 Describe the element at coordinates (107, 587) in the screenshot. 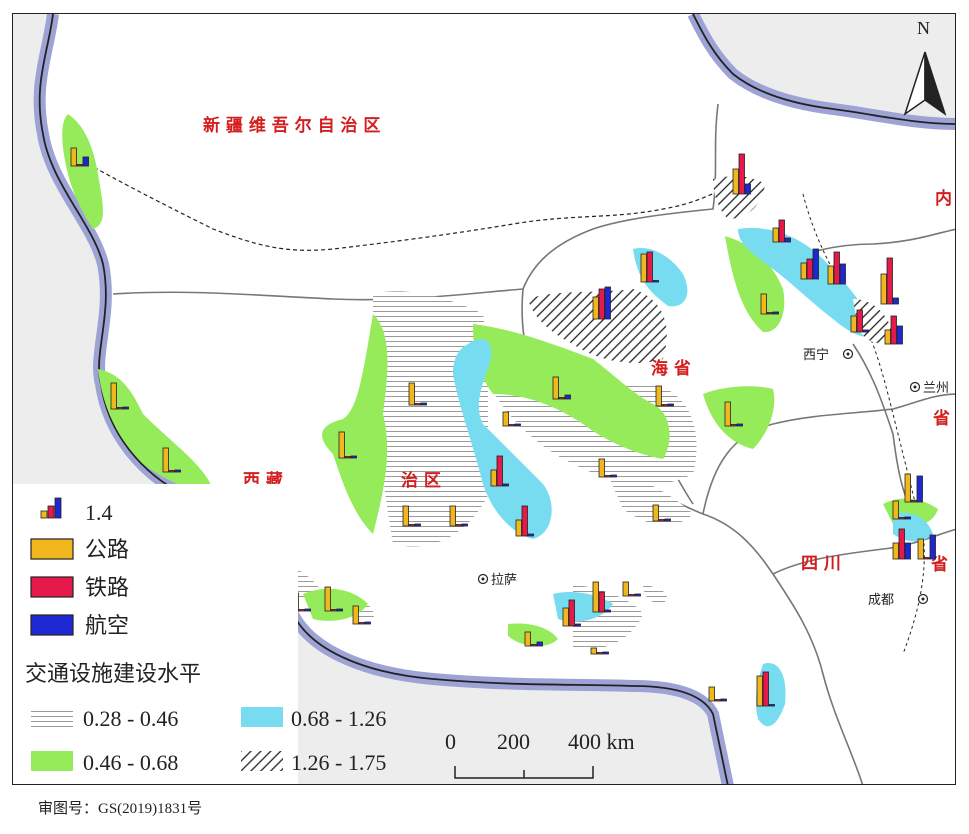

I see `svg-text: 铁路` at that location.